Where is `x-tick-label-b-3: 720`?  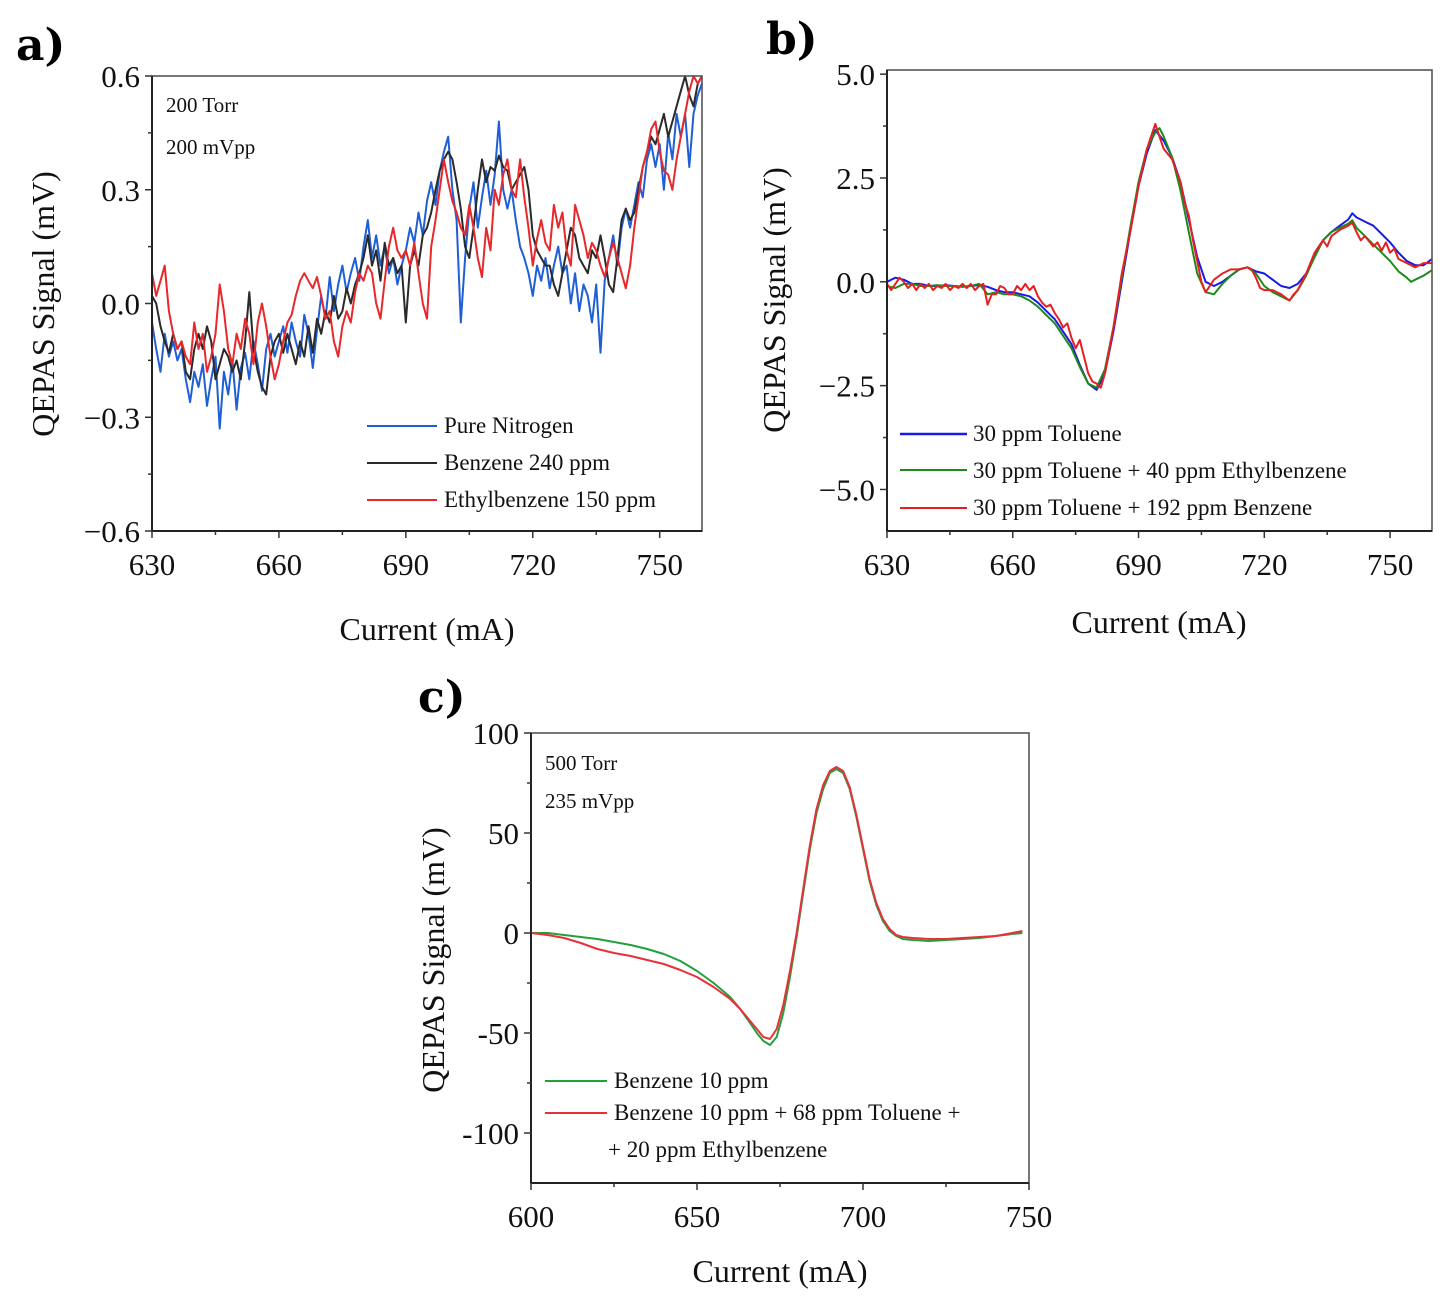
x-tick-label-b-3: 720 is located at coordinates (1264, 564).